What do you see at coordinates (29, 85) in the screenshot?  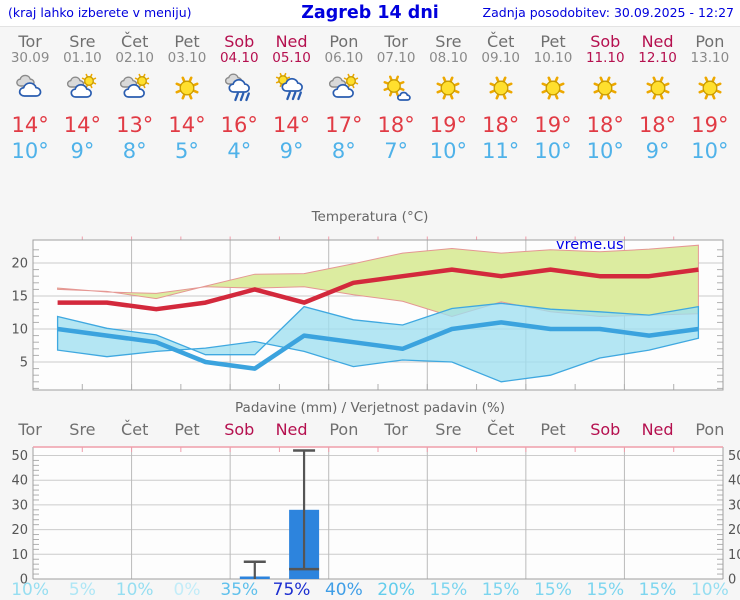 I see `cloudy-icon` at bounding box center [29, 85].